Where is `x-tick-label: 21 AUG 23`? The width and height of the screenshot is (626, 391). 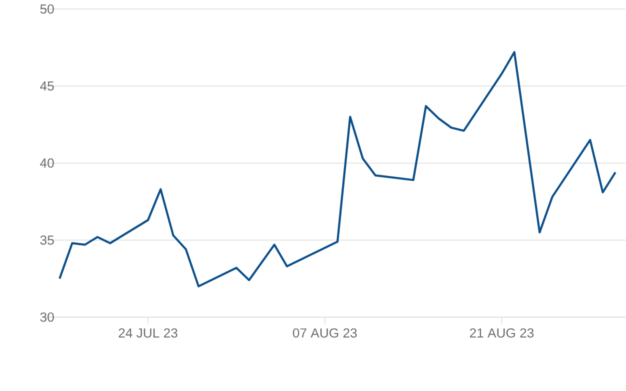
x-tick-label: 21 AUG 23 is located at coordinates (502, 333).